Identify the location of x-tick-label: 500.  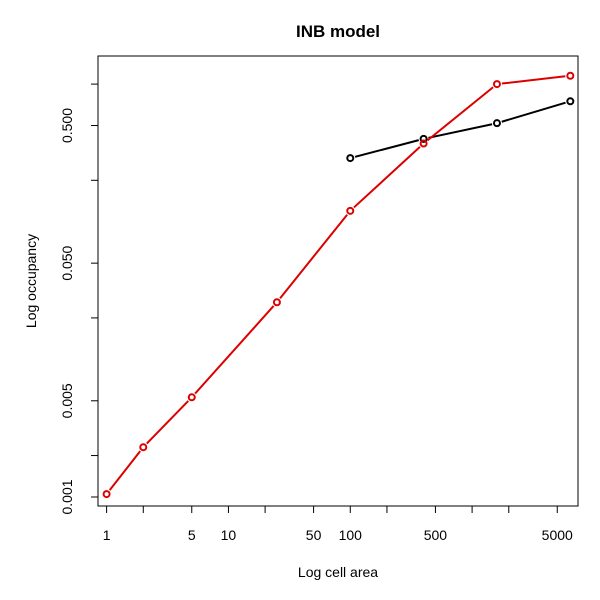
(436, 535).